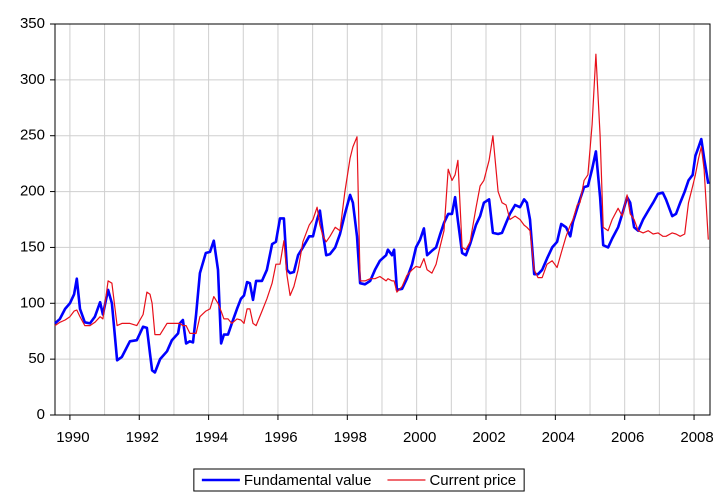  I want to click on y-tick-label: 200, so click(32, 191).